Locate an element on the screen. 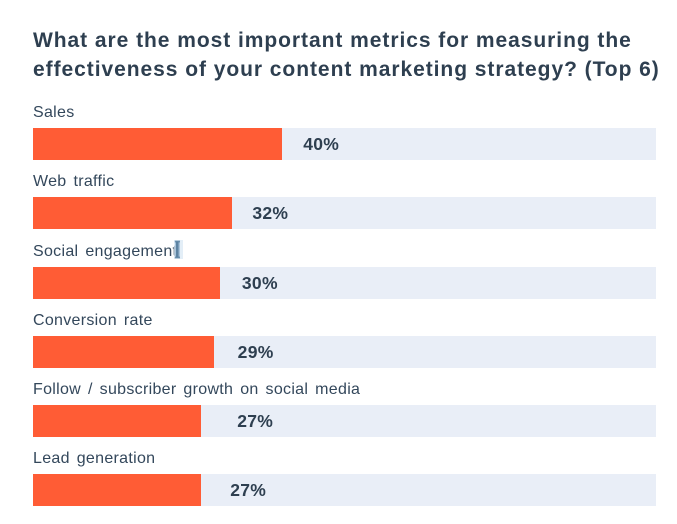  bar-row-sales: Sales 40% is located at coordinates (344, 131).